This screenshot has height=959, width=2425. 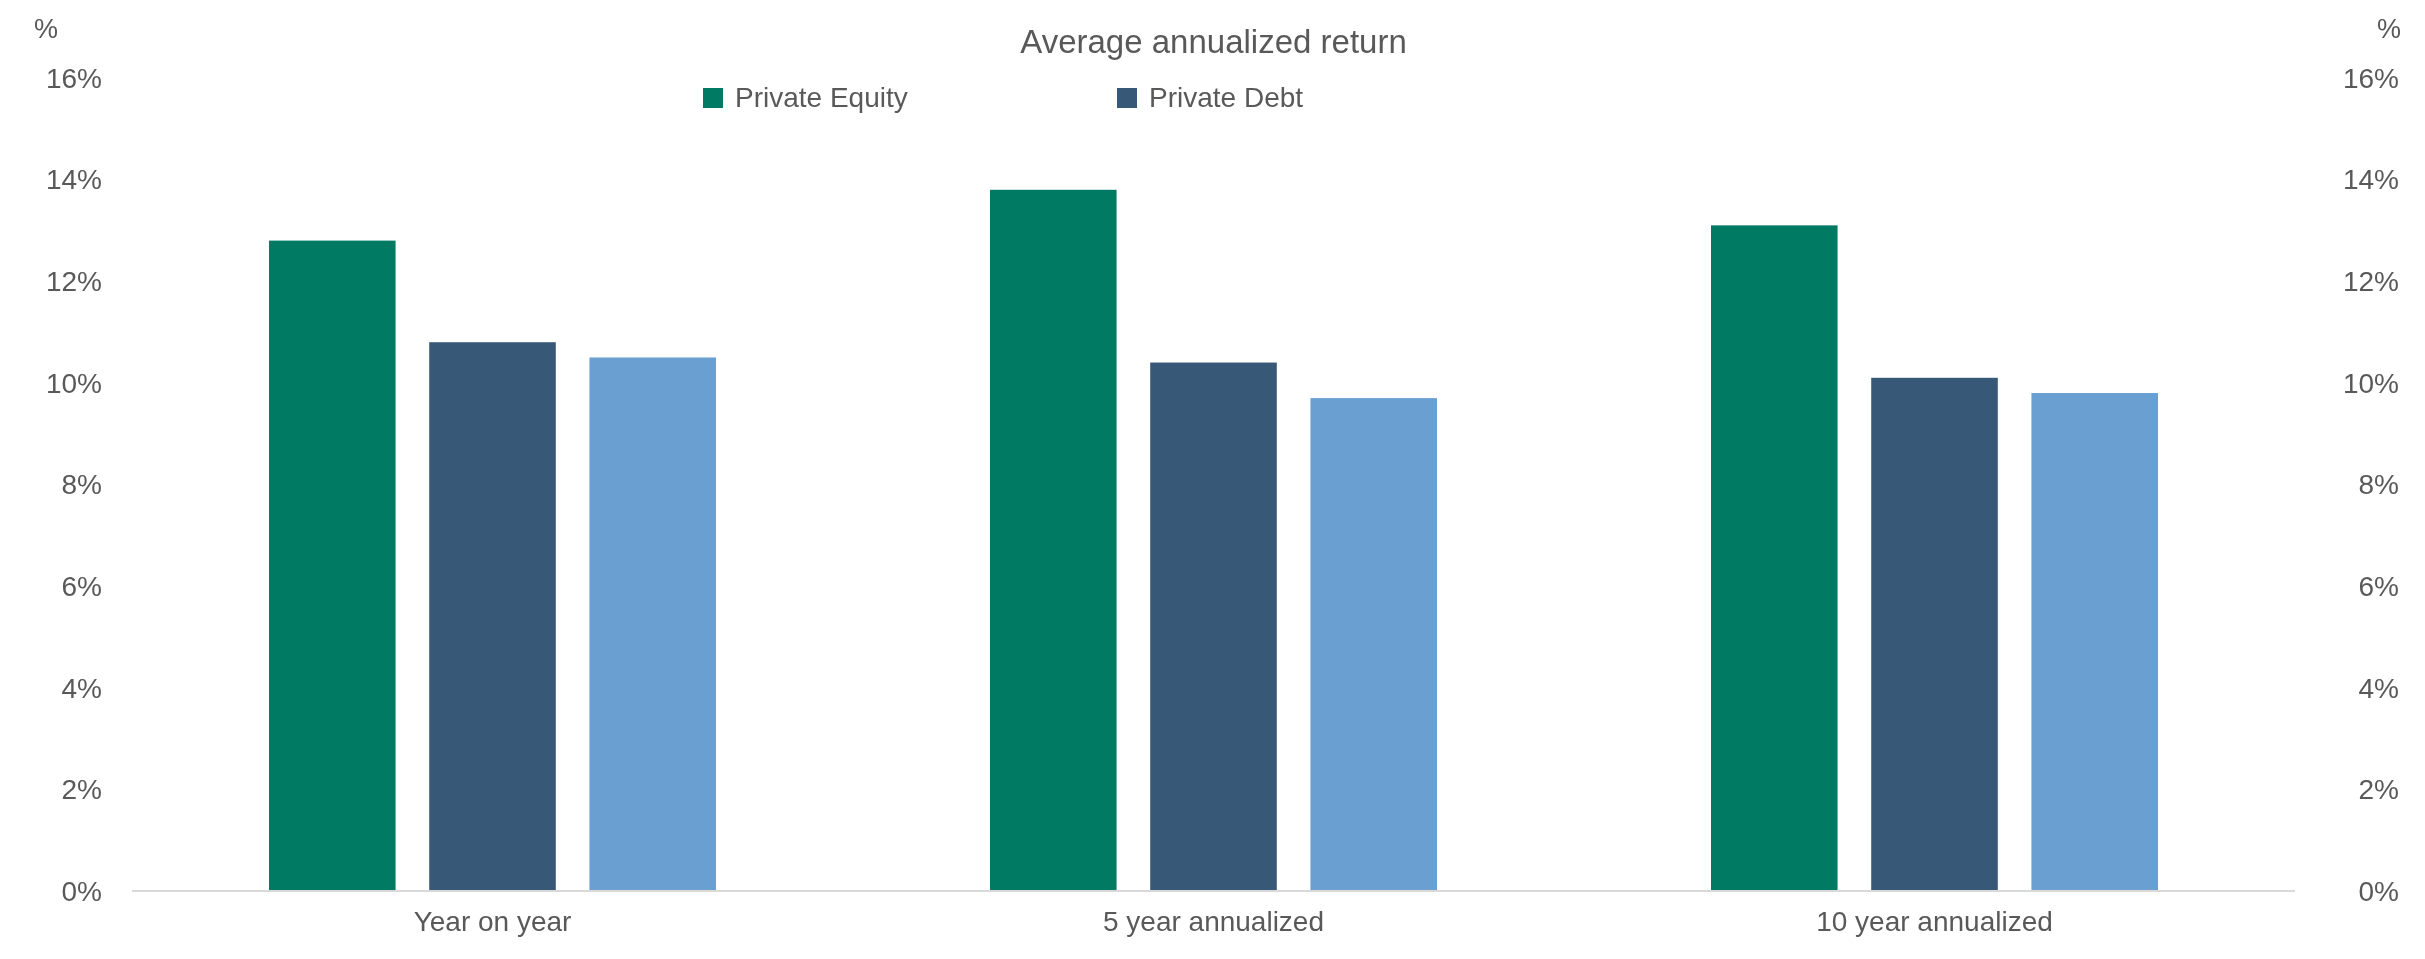 What do you see at coordinates (81, 586) in the screenshot?
I see `y-tick-label: 6%` at bounding box center [81, 586].